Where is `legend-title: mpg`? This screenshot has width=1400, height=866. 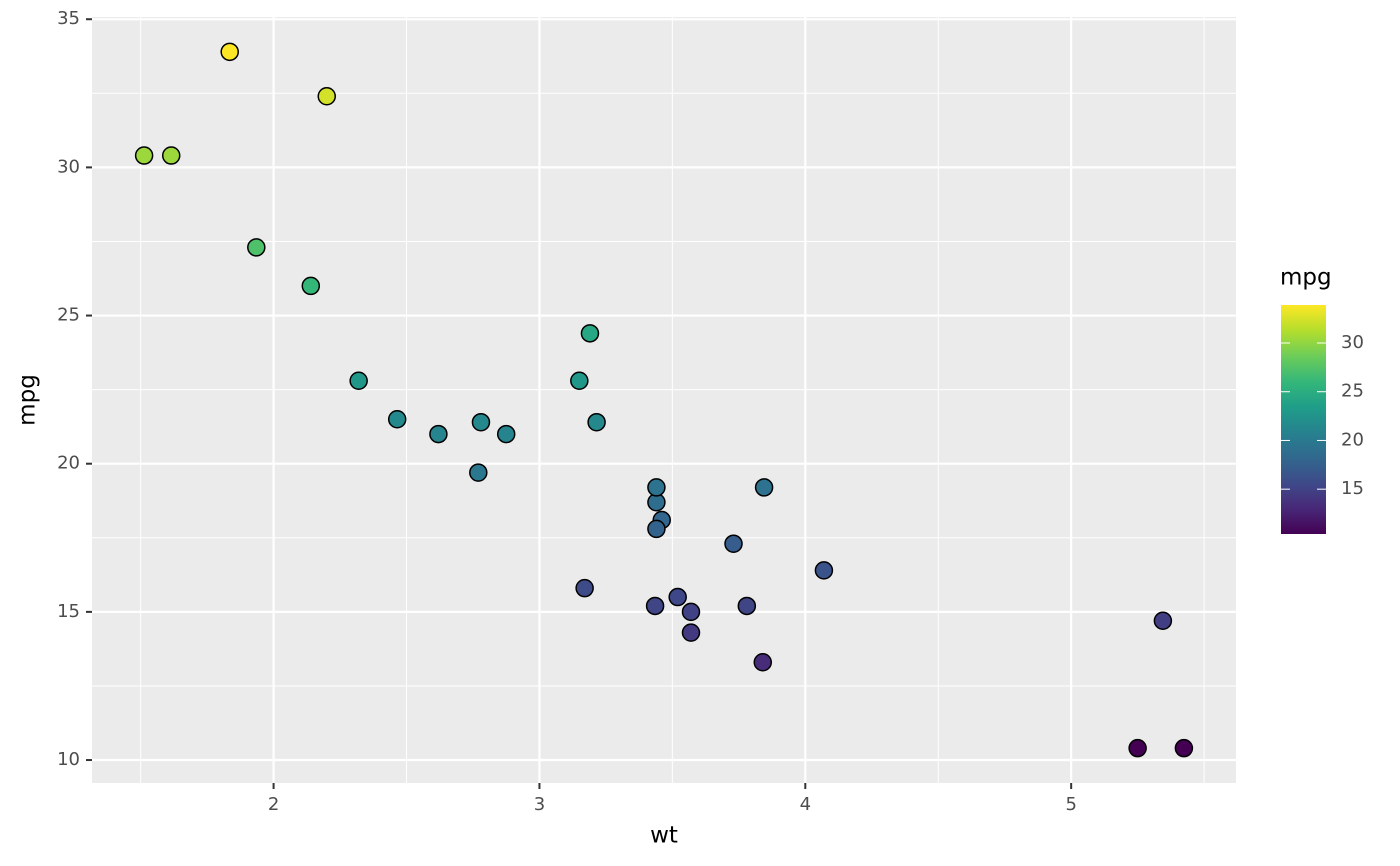 legend-title: mpg is located at coordinates (1306, 278).